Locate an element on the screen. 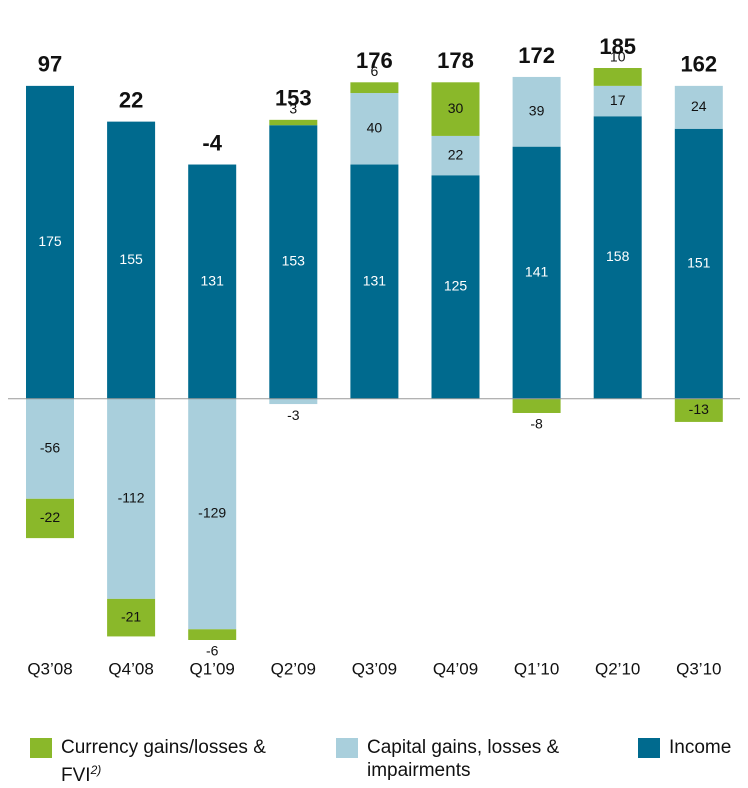 Image resolution: width=748 pixels, height=788 pixels. segment-label: -112 is located at coordinates (131, 497).